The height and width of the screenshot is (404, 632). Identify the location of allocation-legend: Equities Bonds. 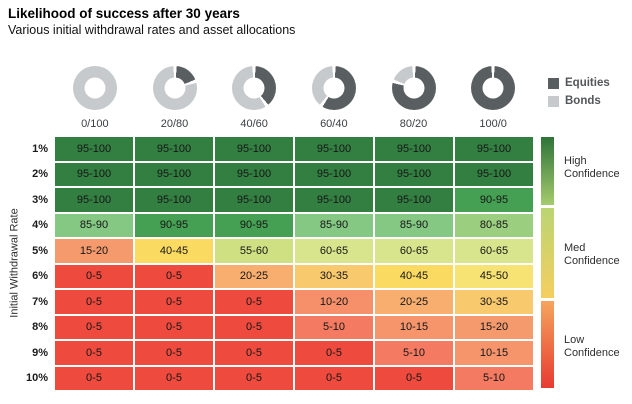
(579, 92).